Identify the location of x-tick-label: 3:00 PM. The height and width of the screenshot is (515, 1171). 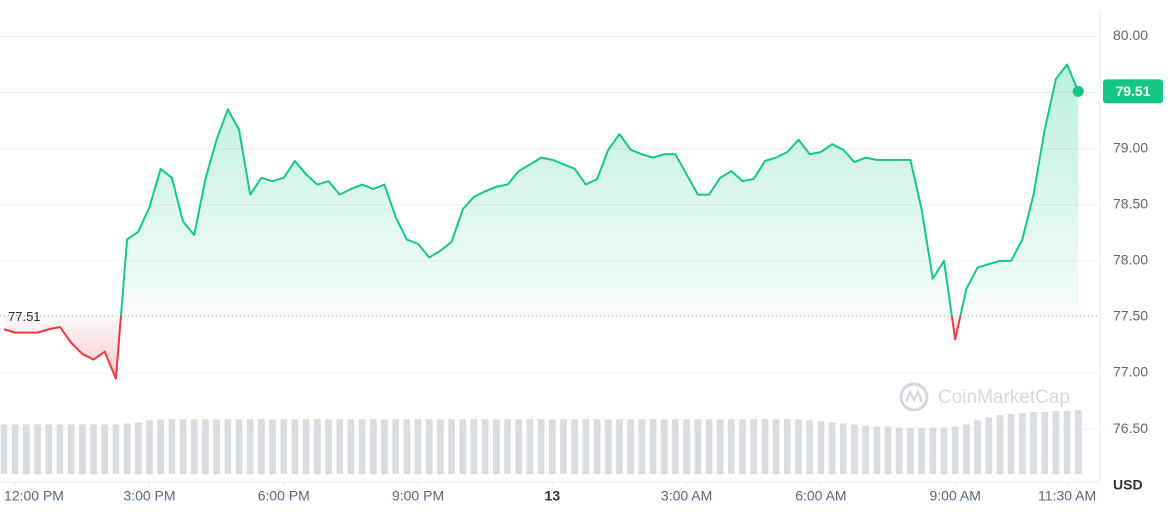
(149, 496).